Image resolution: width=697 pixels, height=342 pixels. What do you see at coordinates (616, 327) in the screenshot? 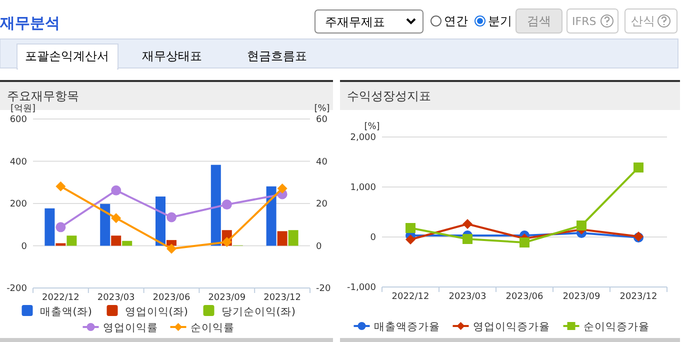
I see `legend-label: 순이익증가율` at bounding box center [616, 327].